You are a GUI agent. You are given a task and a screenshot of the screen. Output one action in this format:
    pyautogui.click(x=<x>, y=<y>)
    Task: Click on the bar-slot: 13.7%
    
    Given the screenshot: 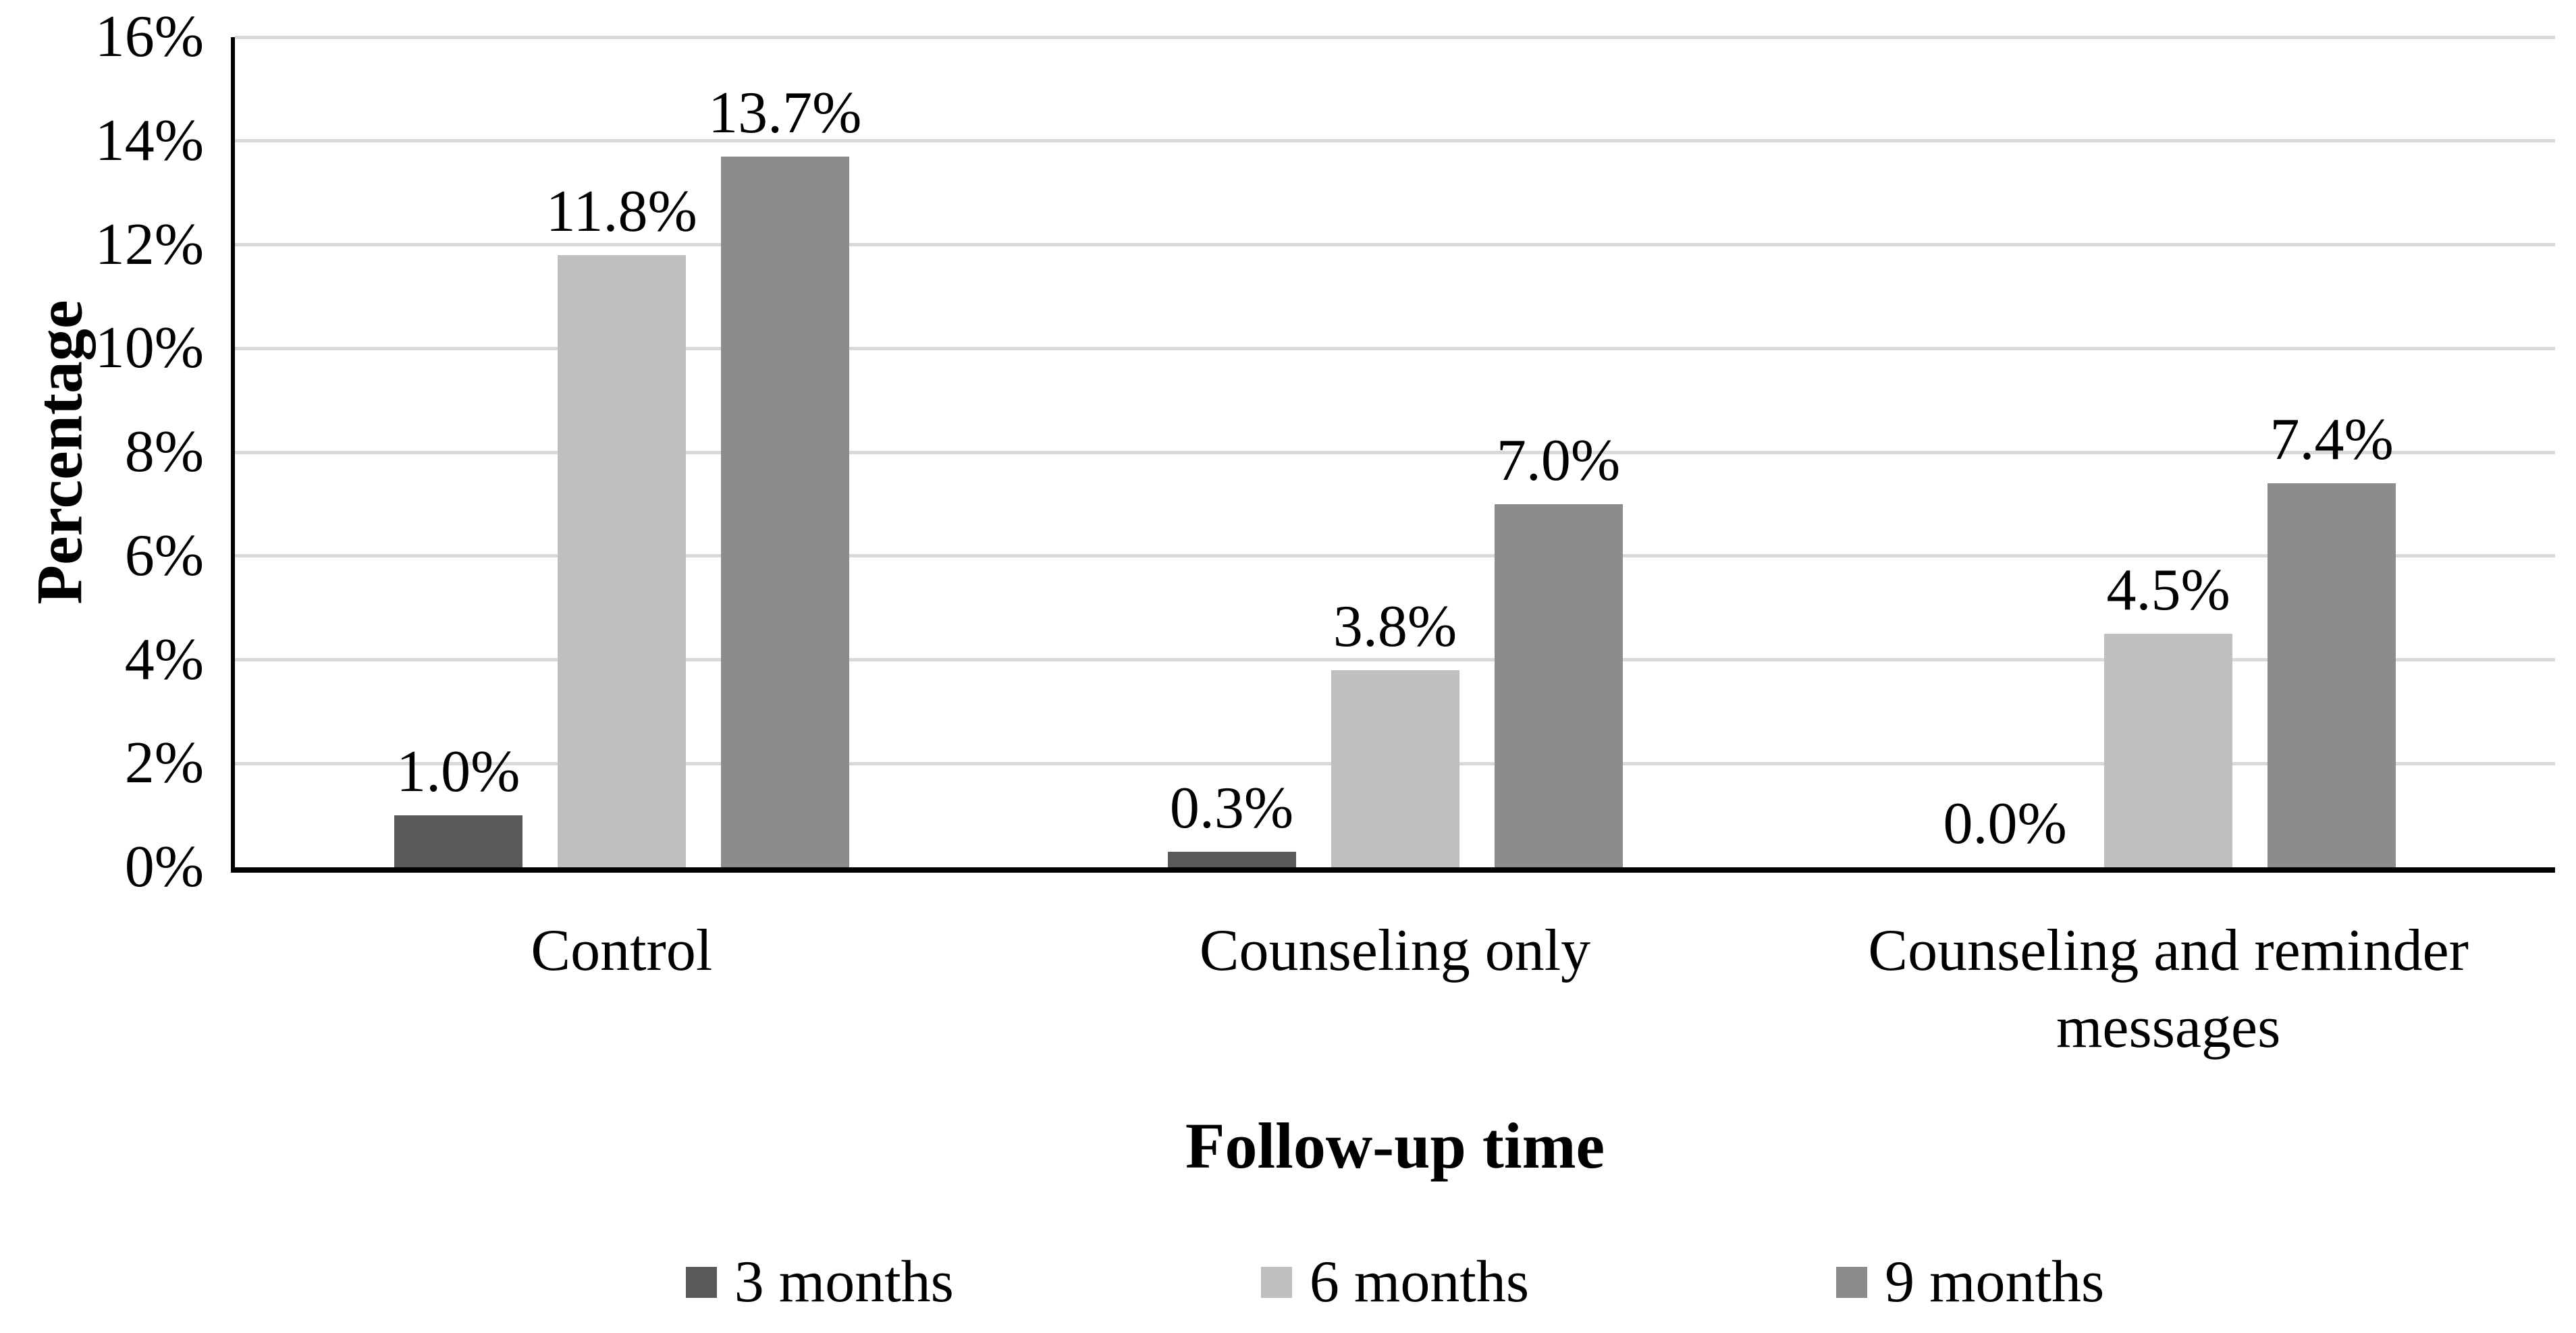 What is the action you would take?
    pyautogui.click(x=785, y=452)
    